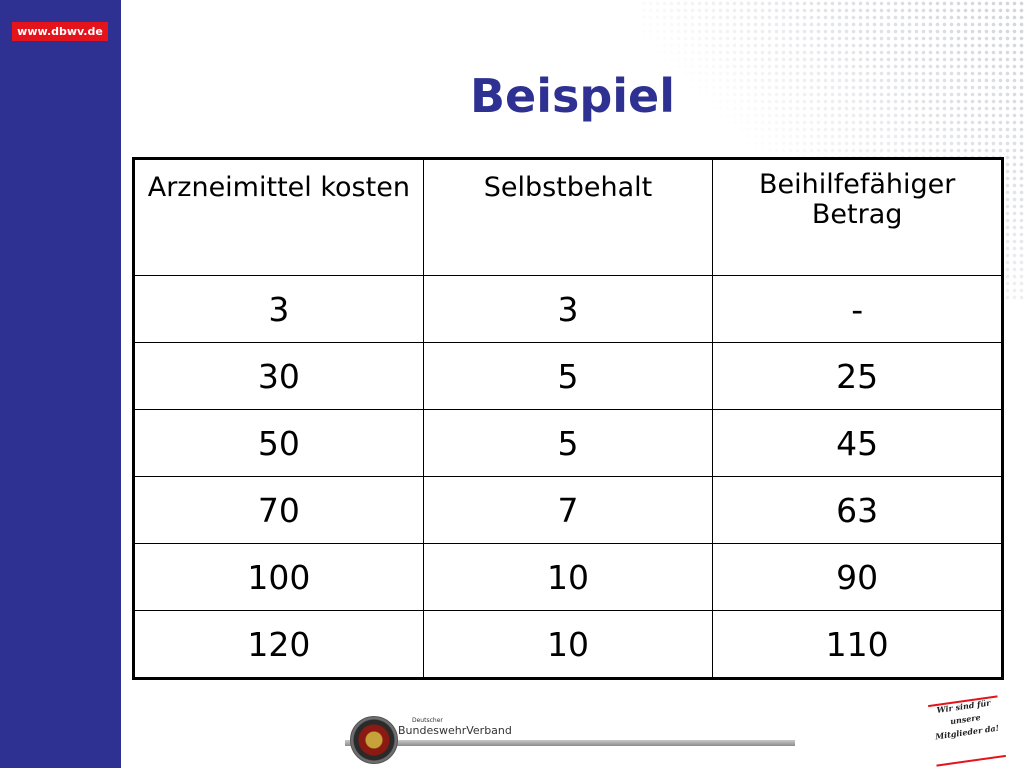 The height and width of the screenshot is (768, 1024). I want to click on table-cell: 45, so click(857, 443).